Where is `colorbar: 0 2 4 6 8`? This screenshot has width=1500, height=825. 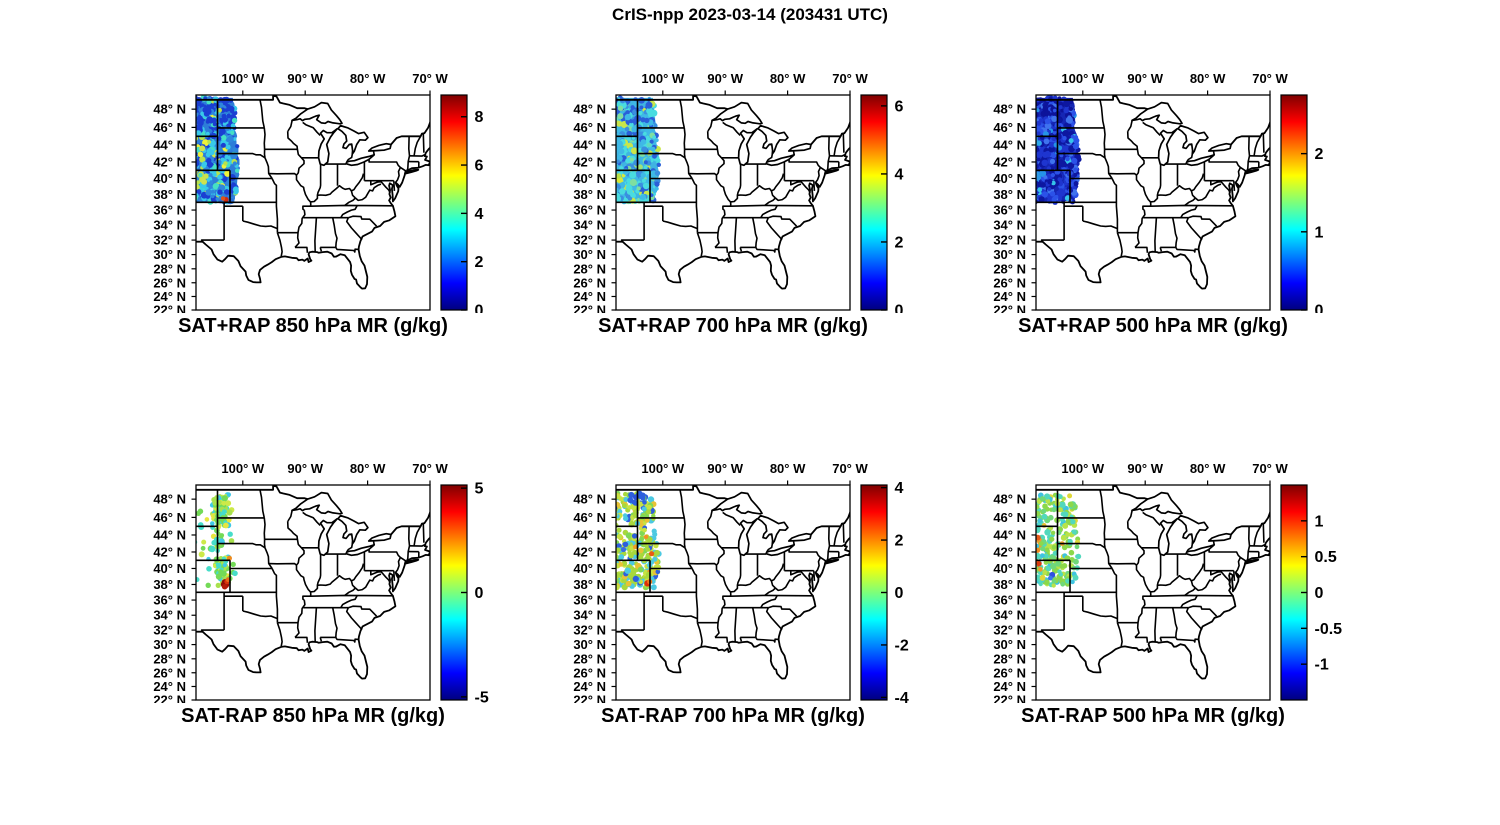
colorbar: 0 2 4 6 8 is located at coordinates (462, 203).